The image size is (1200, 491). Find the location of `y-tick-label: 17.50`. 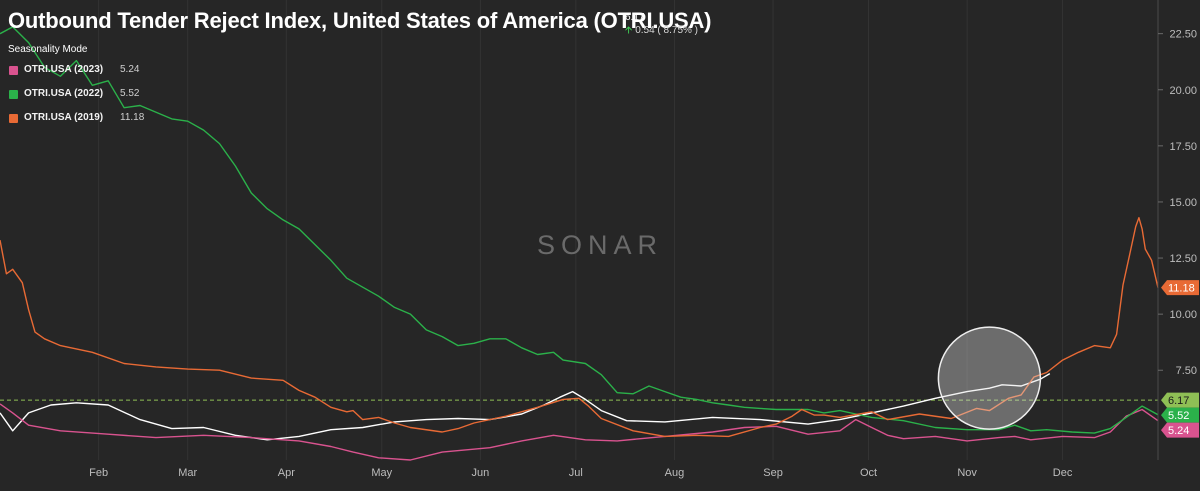

y-tick-label: 17.50 is located at coordinates (1183, 147).